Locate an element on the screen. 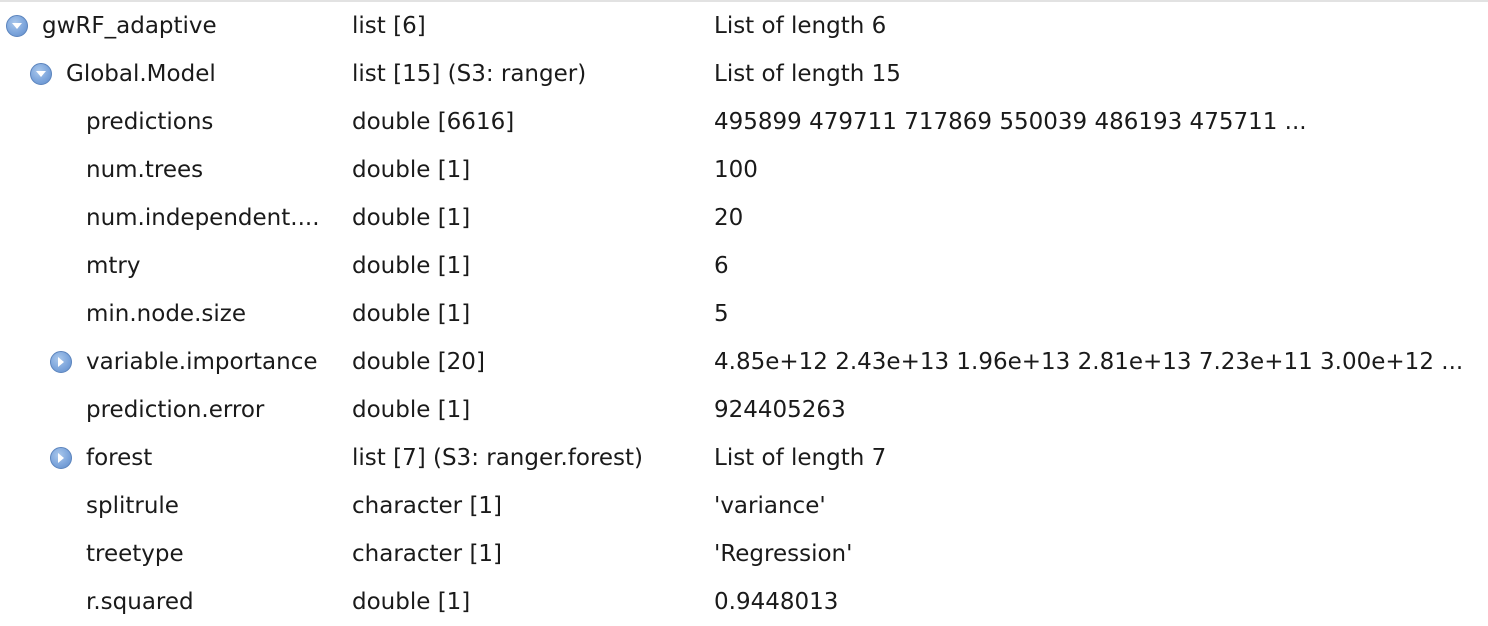 Image resolution: width=1488 pixels, height=626 pixels. tree-row-min-node-size: min.node.size double [1] 5 is located at coordinates (744, 314).